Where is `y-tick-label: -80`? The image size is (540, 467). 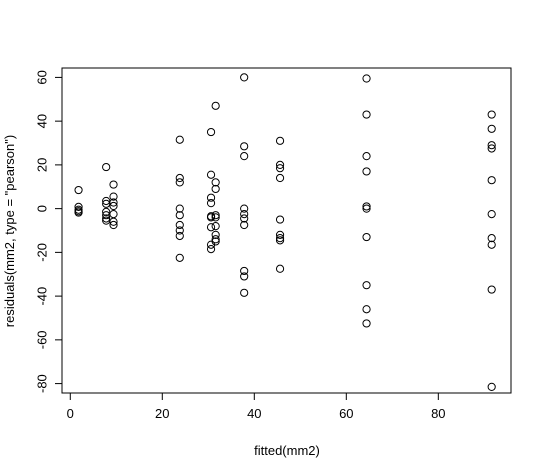 y-tick-label: -80 is located at coordinates (42, 383).